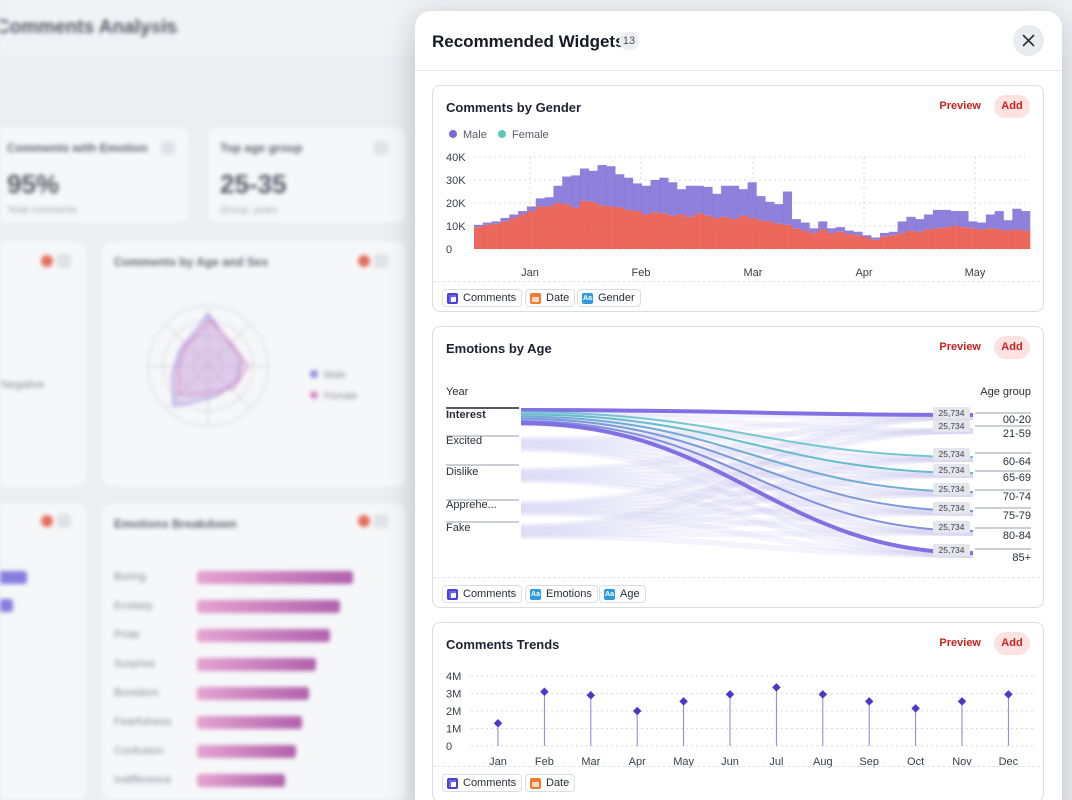  Describe the element at coordinates (44, 364) in the screenshot. I see `sentiment-card: Negative` at that location.